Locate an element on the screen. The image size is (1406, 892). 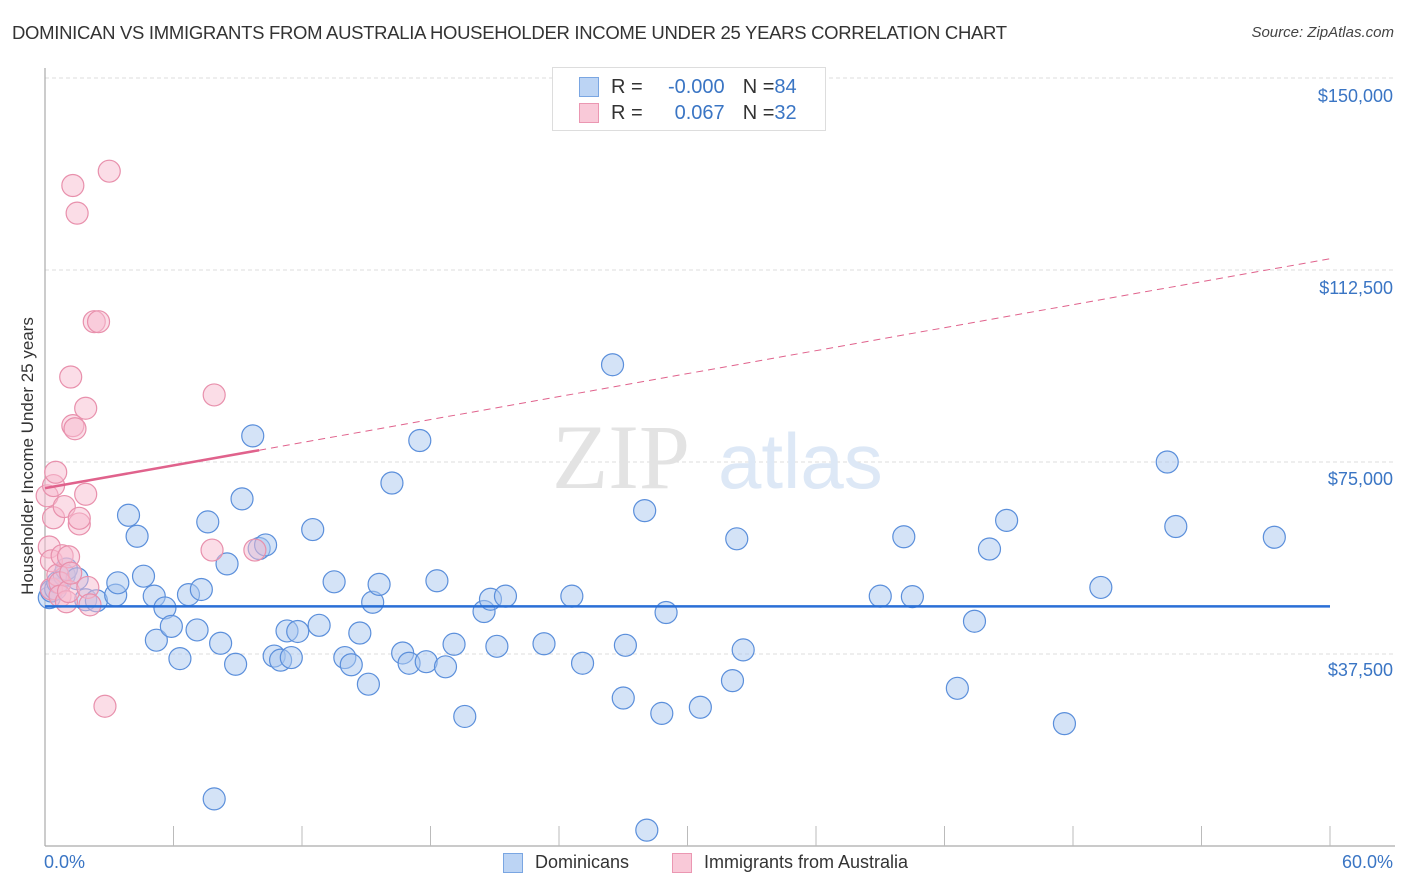
series-legend: Dominicans Immigrants from Australia is located at coordinates (703, 865).